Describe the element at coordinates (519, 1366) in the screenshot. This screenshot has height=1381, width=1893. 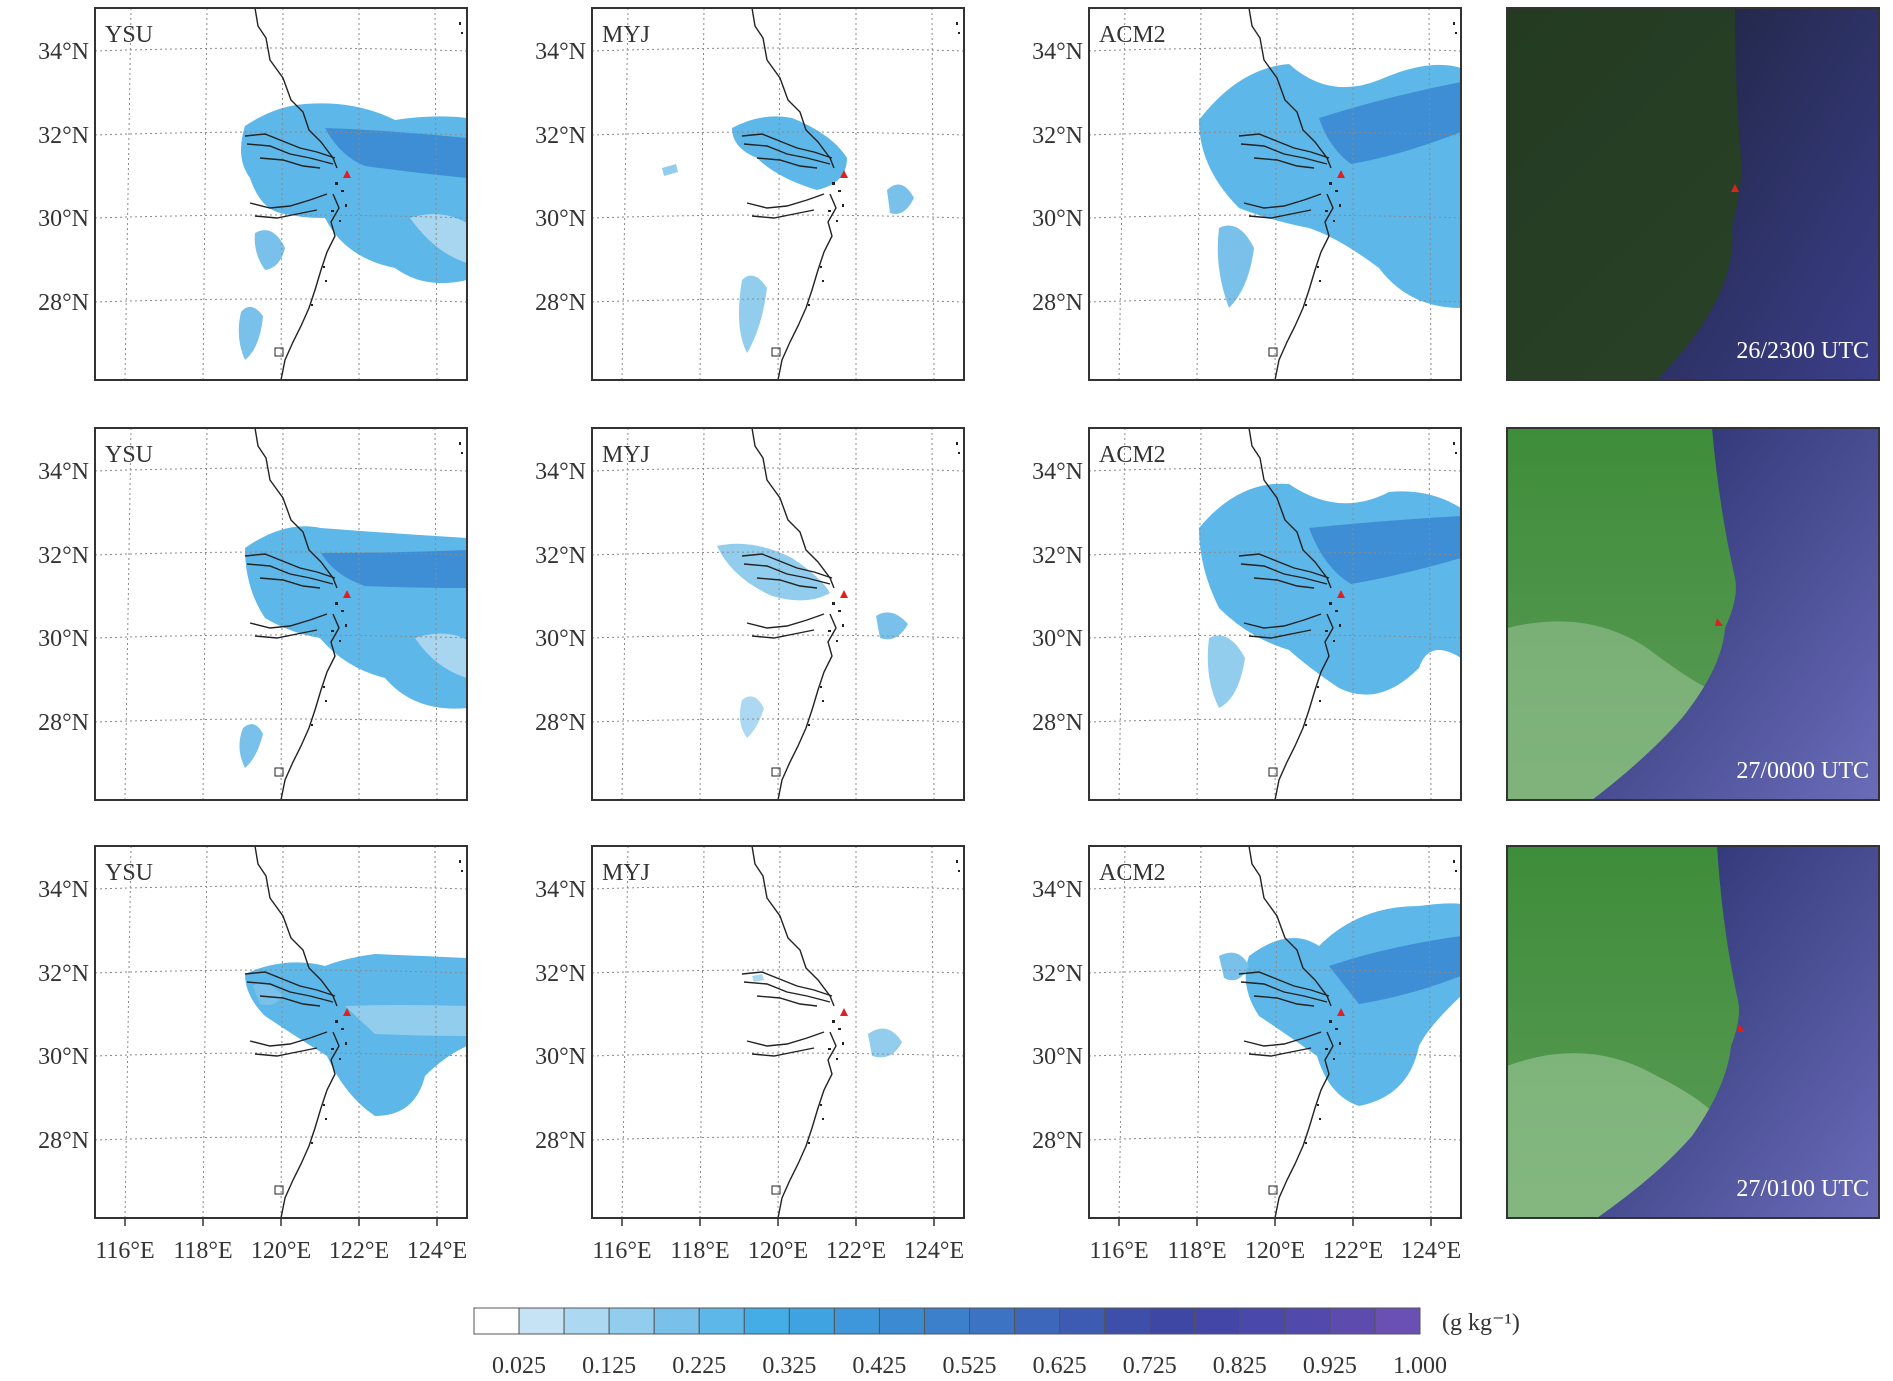
I see `colorbar-tick-label: 0.025` at that location.